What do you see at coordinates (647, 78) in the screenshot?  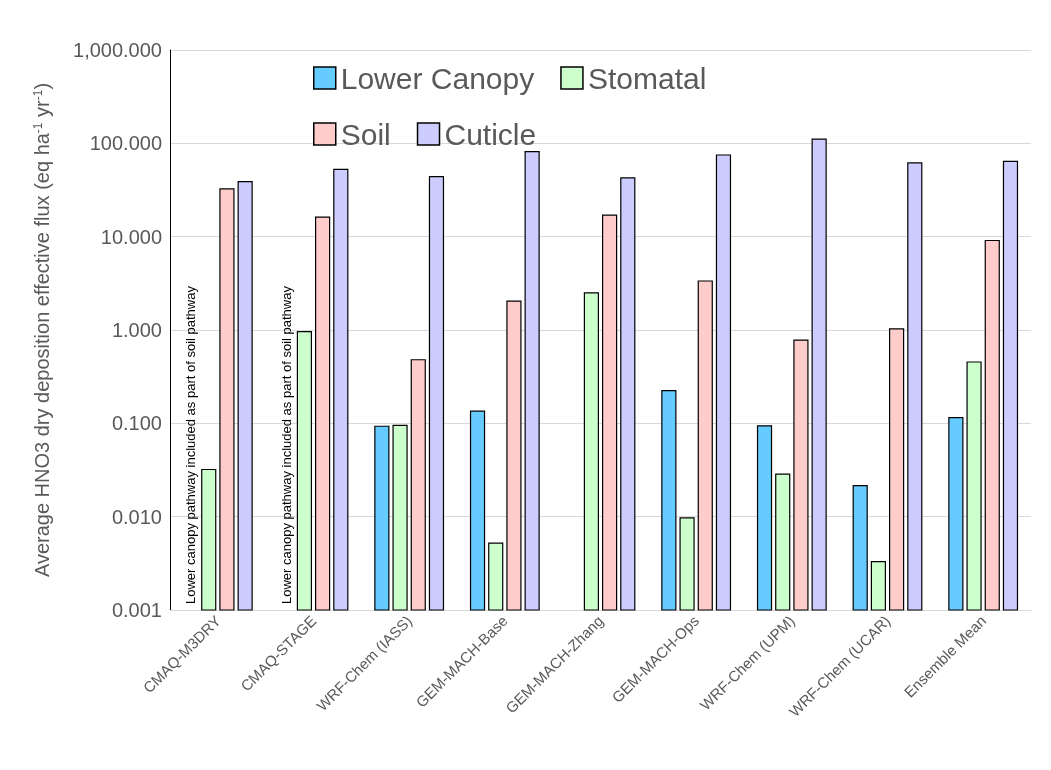 I see `legend-label: Stomatal` at bounding box center [647, 78].